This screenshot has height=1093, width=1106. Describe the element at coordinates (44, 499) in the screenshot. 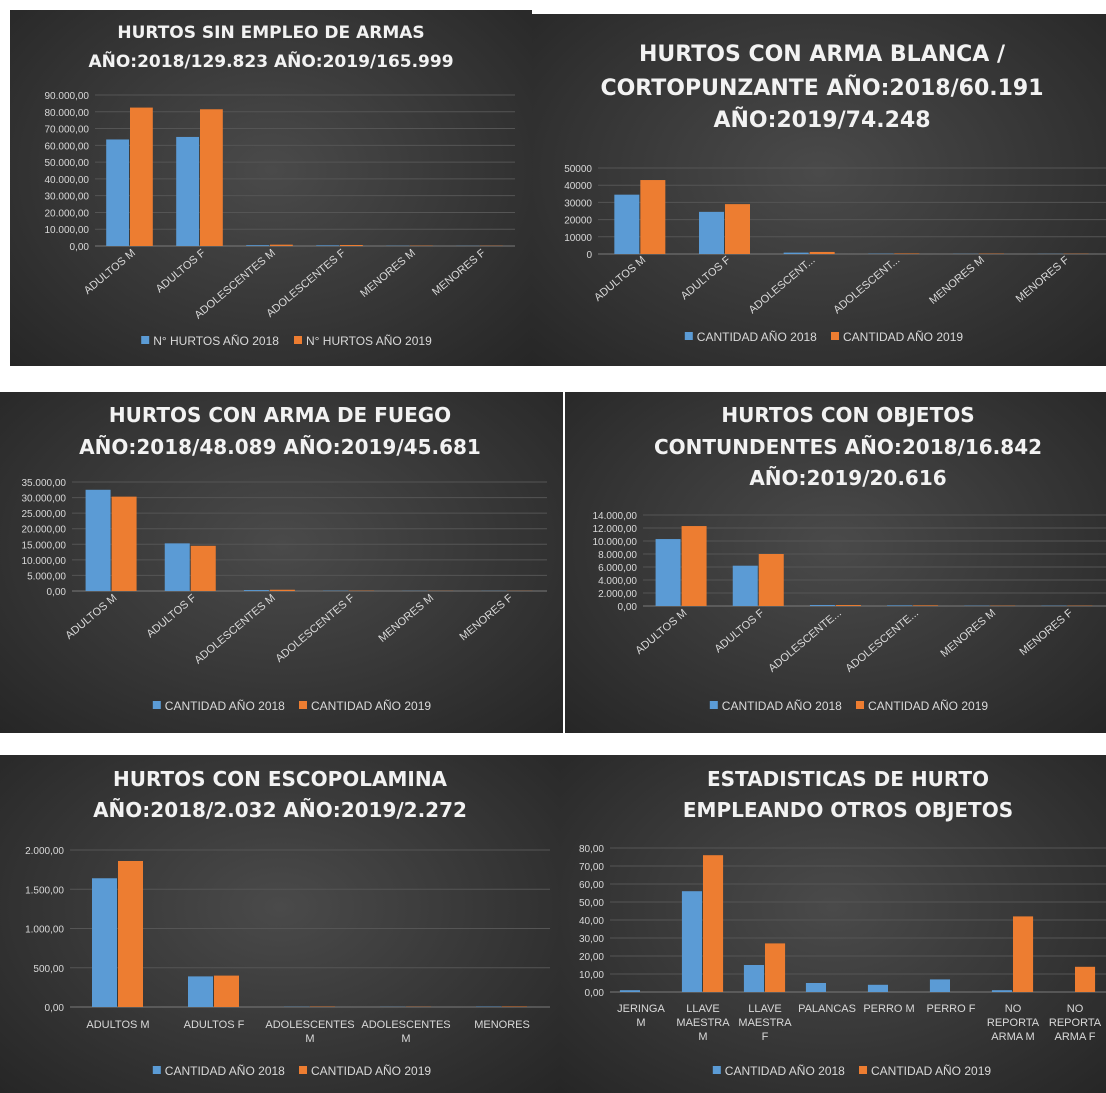

I see `y-tick-label: 30.000,00` at that location.